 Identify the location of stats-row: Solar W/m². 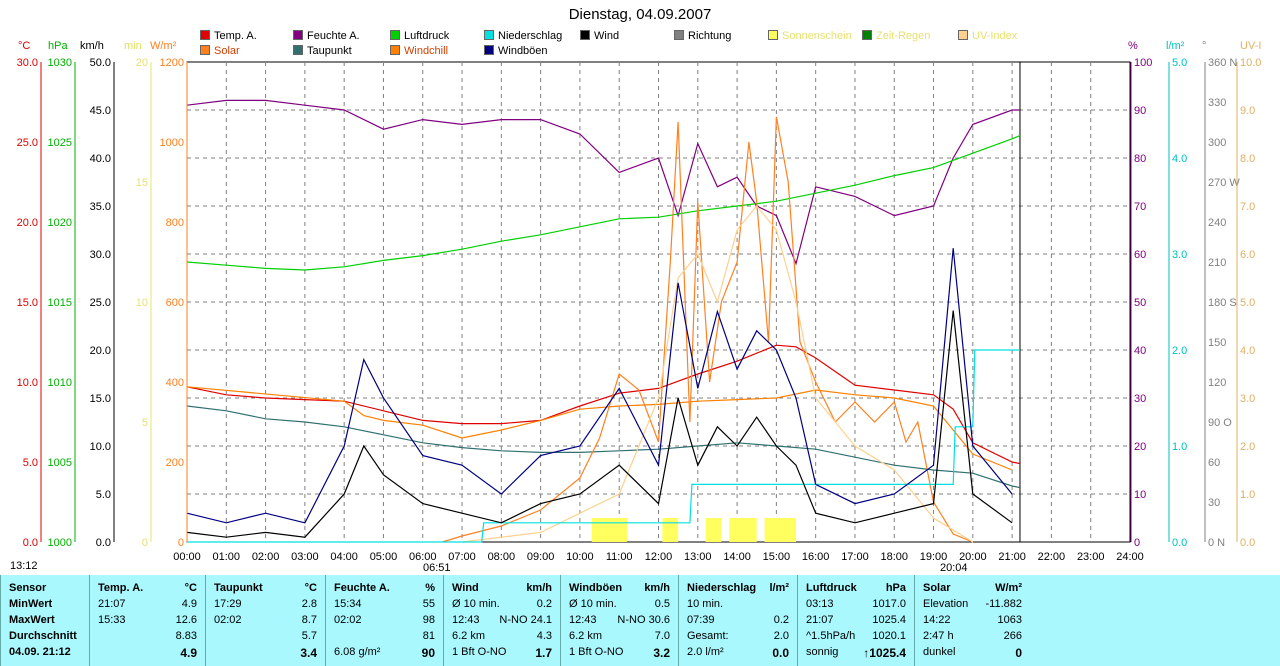
(972, 590).